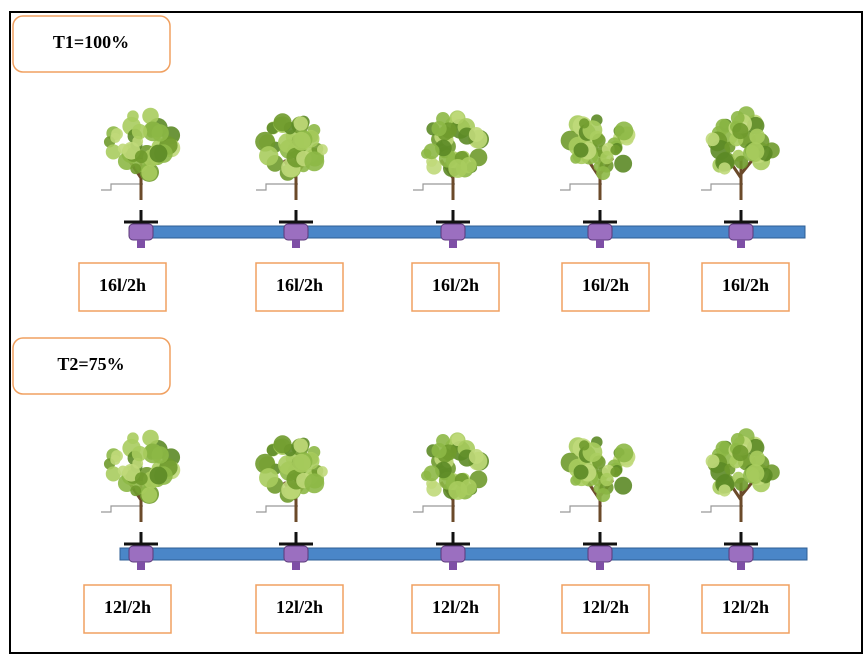 This screenshot has width=863, height=654. I want to click on treatment-label: T1=100%, so click(91, 42).